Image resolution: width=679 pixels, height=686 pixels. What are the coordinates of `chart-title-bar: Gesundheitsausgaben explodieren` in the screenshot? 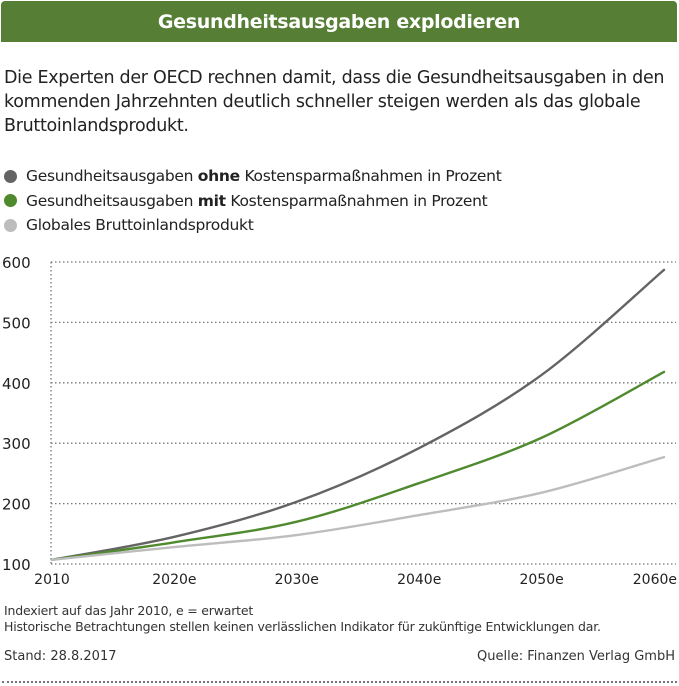 It's located at (339, 21).